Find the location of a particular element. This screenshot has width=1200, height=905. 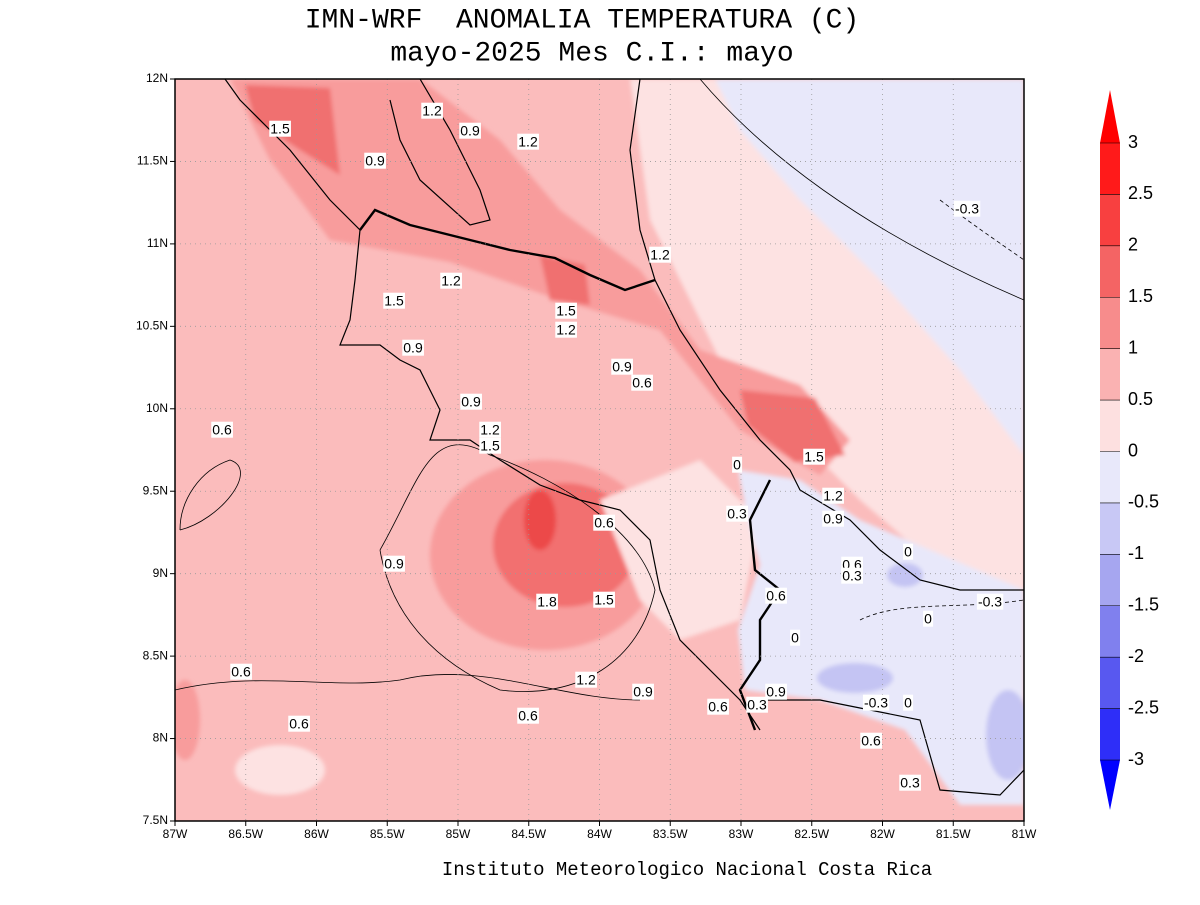

y-tick-label: 11N is located at coordinates (157, 243).